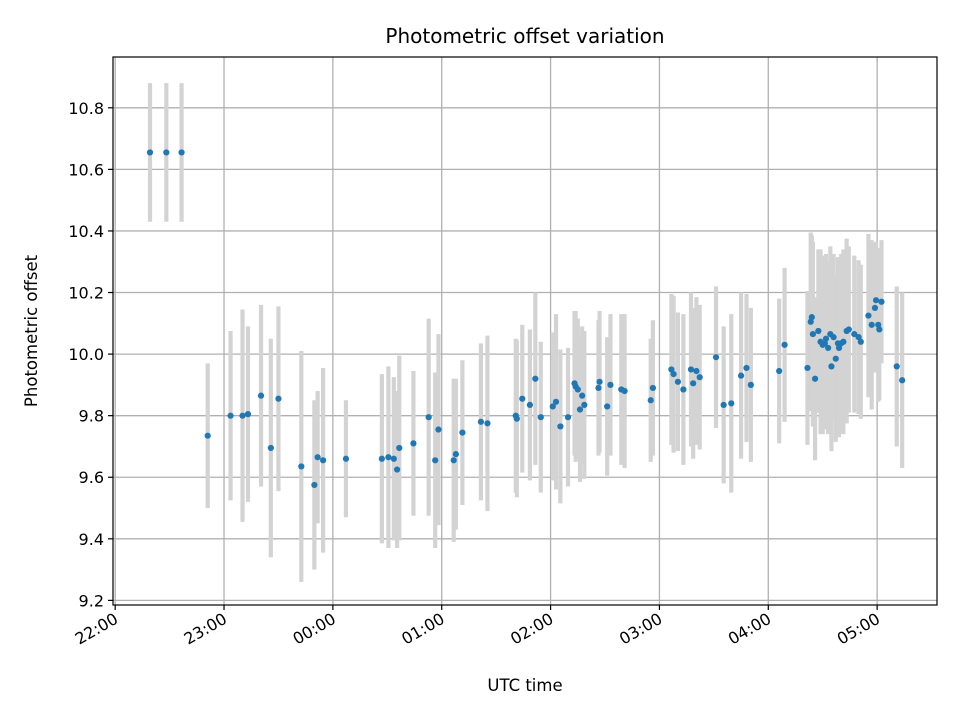 The height and width of the screenshot is (720, 960). I want to click on y-tick-label: 10.6, so click(86, 169).